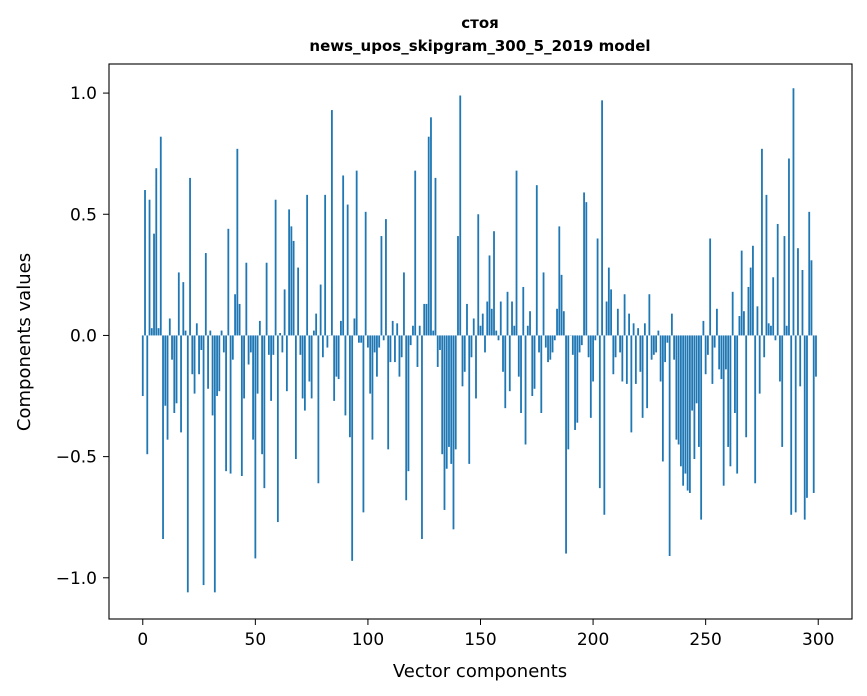 The height and width of the screenshot is (696, 867). I want to click on y-tick-label: −0.5, so click(76, 458).